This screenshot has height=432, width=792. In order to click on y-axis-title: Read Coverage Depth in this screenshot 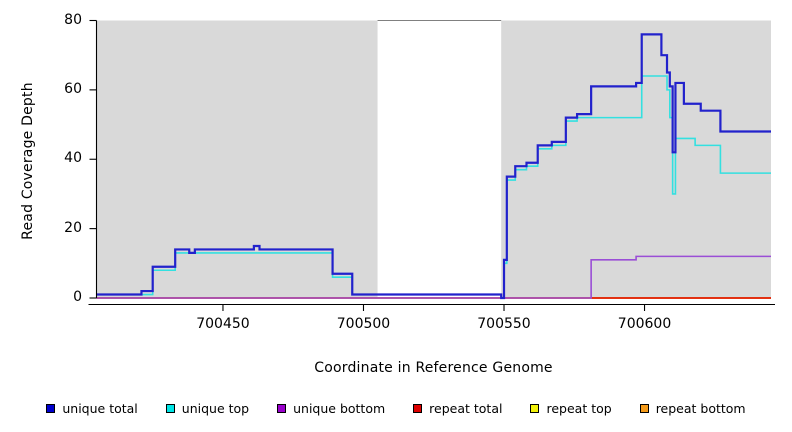, I will do `click(28, 161)`.